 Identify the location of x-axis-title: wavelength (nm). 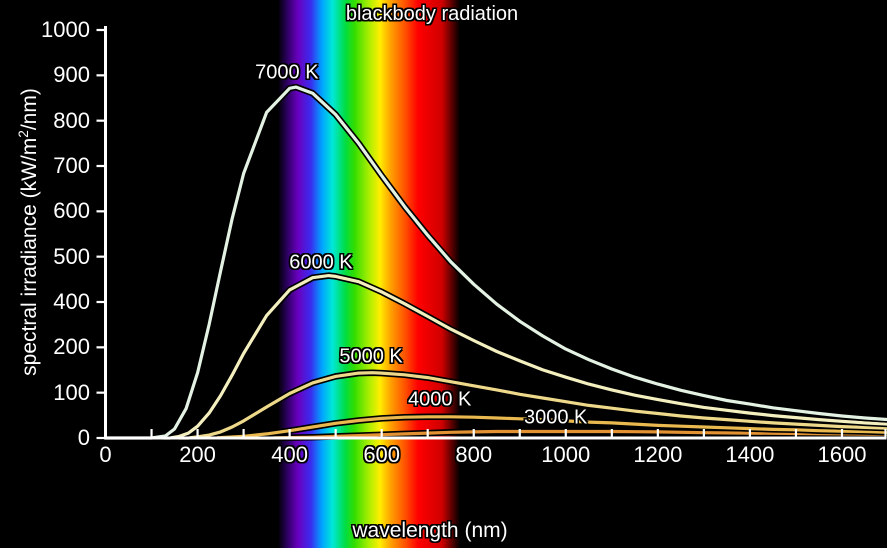
(430, 530).